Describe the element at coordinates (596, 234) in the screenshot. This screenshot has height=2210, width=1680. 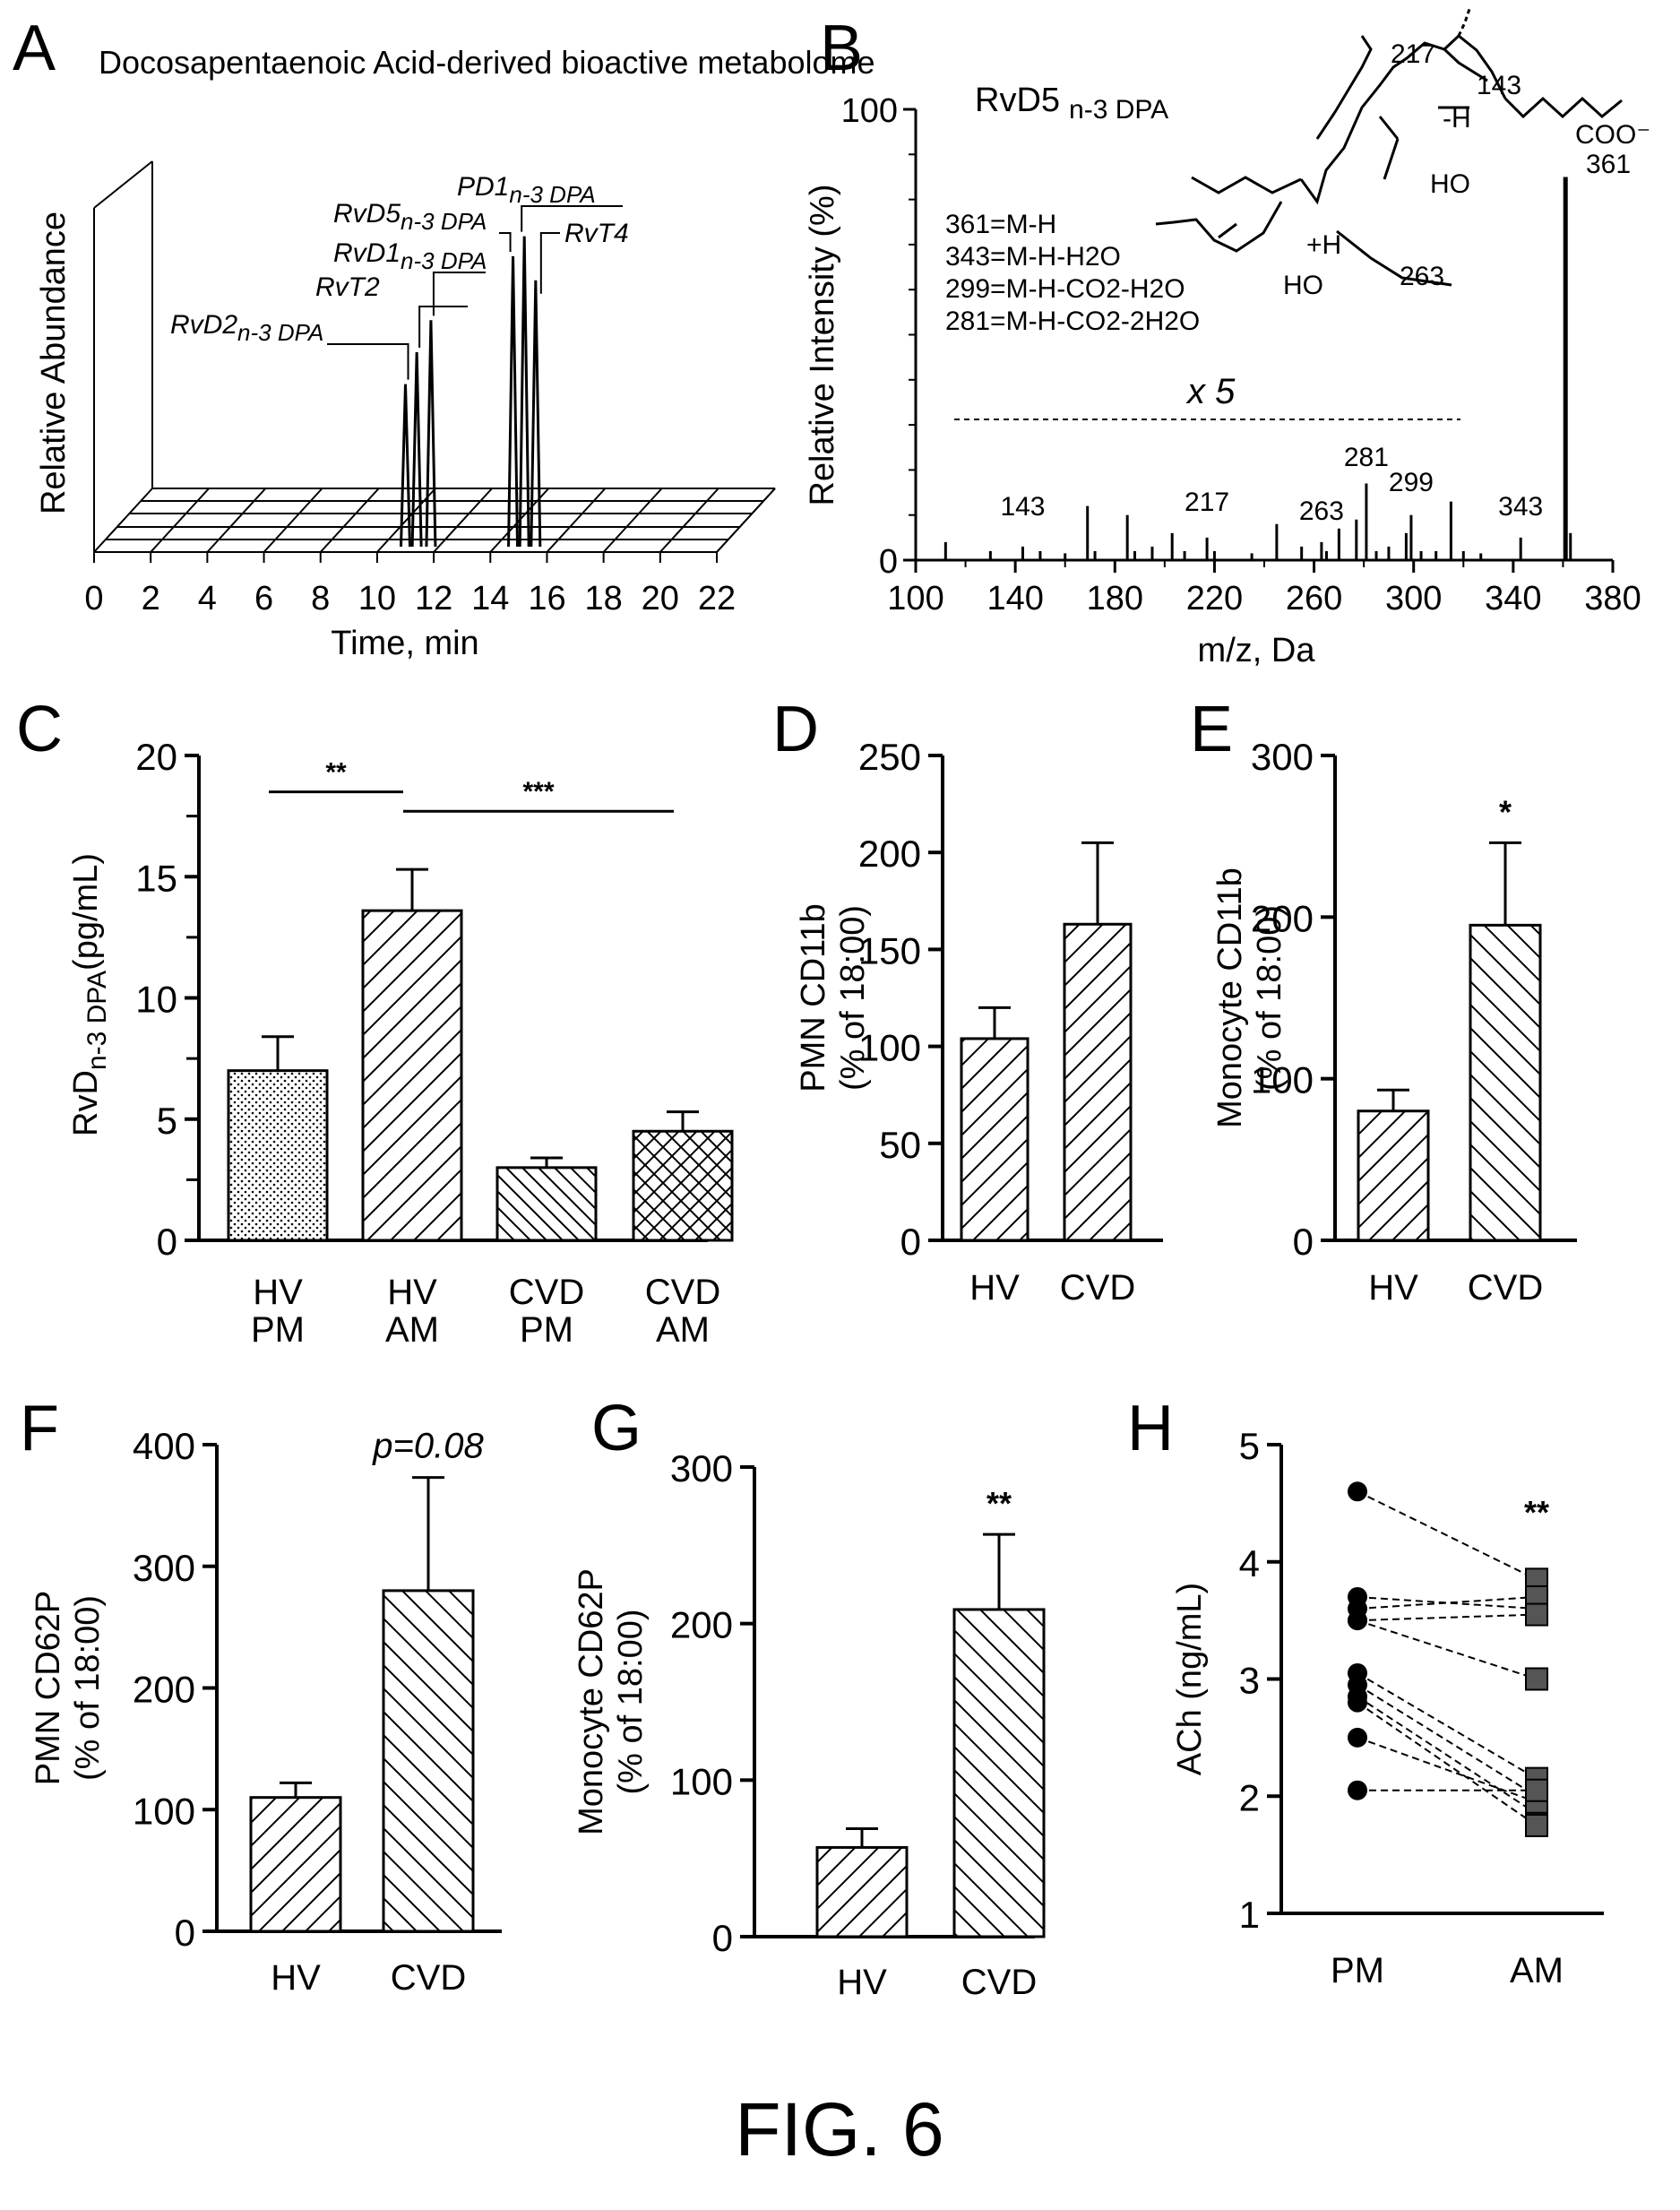
I see `panel-a-peak-name: RvT4` at that location.